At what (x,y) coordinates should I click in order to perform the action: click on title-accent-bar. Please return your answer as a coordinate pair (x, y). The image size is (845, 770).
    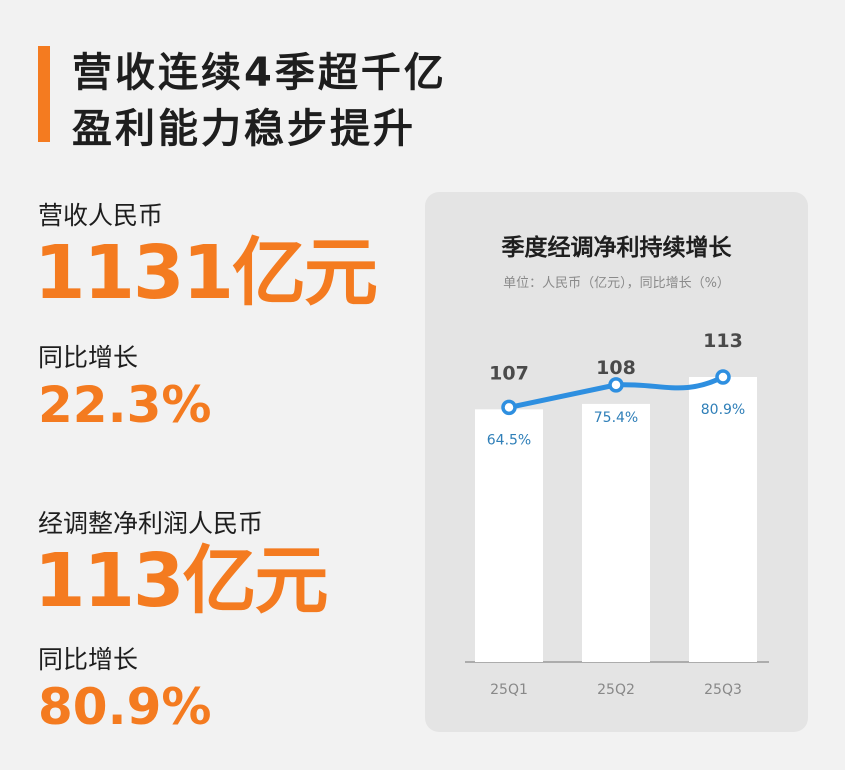
    Looking at the image, I should click on (44, 94).